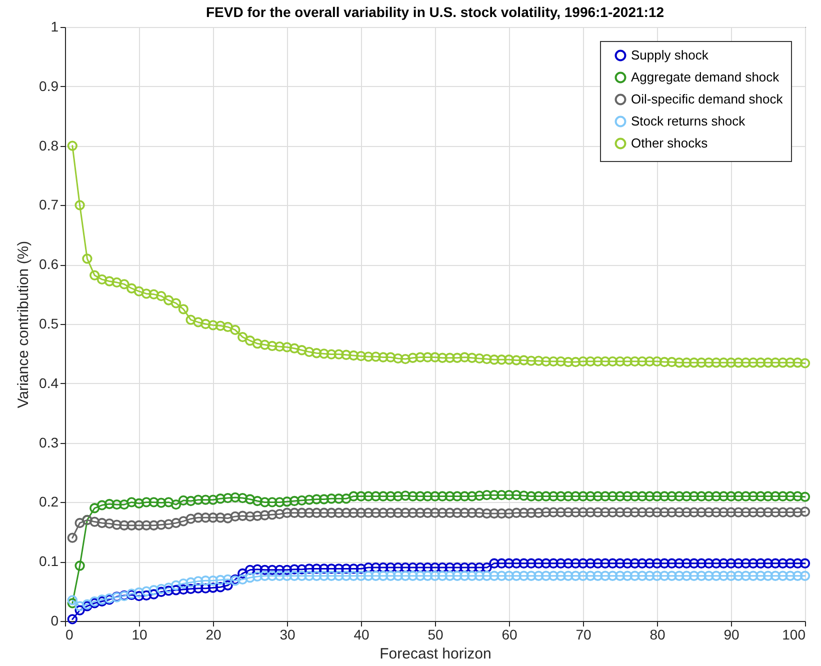 Image resolution: width=821 pixels, height=666 pixels. I want to click on y-tick-label: 0.4, so click(49, 382).